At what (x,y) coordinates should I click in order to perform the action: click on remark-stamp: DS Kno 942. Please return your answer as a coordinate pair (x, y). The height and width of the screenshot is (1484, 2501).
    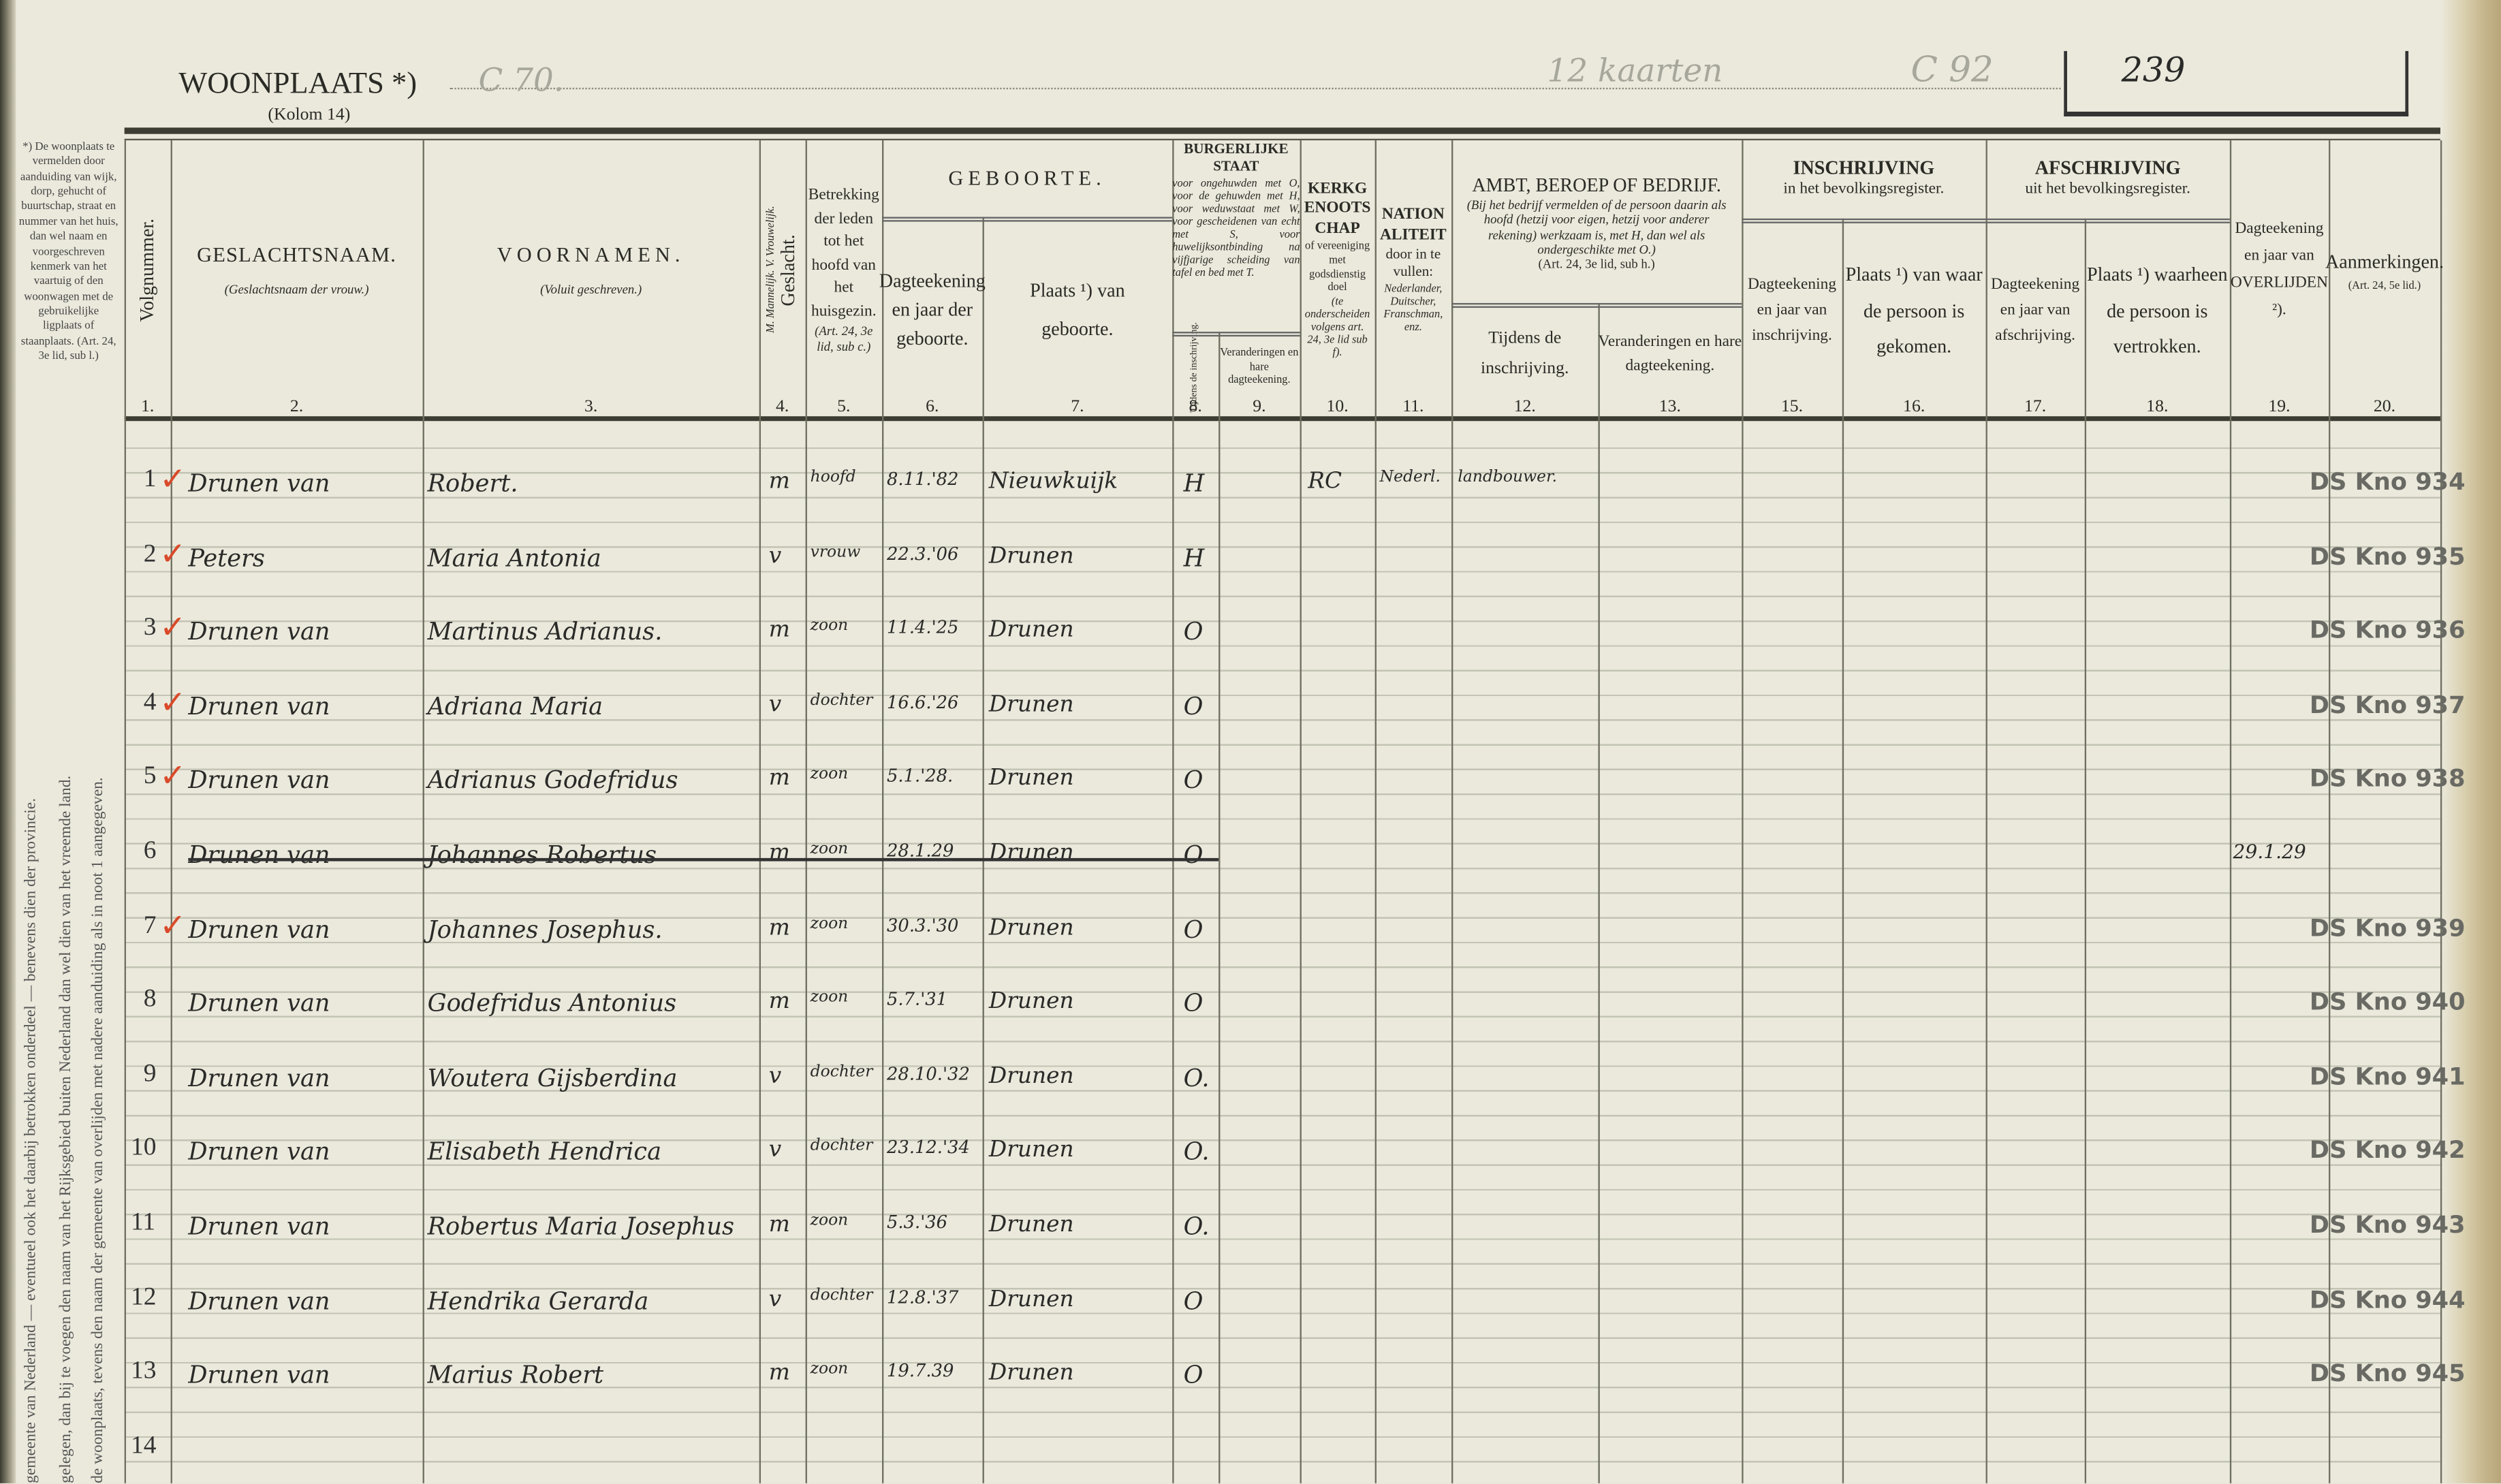
    Looking at the image, I should click on (2387, 1150).